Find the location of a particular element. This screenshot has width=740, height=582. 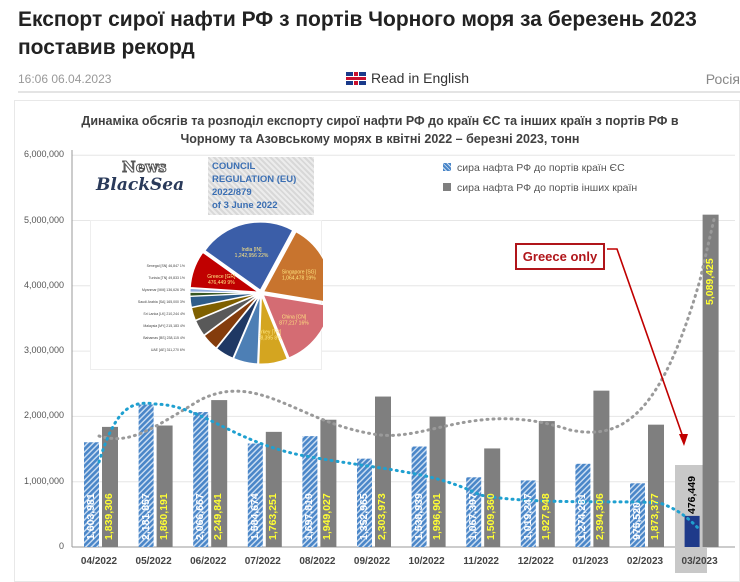

x-tick-label: 08/2022 is located at coordinates (317, 561).